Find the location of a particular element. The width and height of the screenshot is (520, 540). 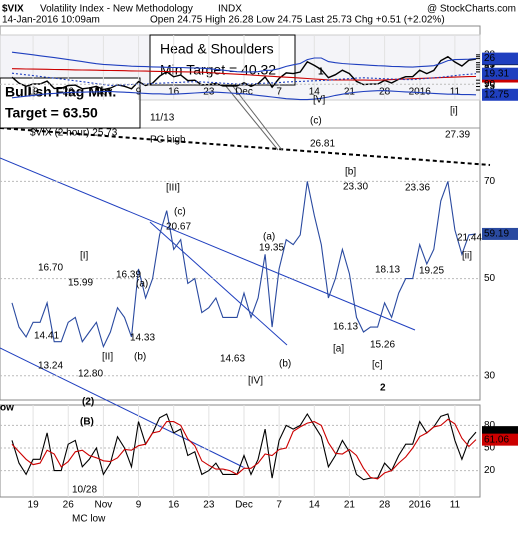

x-tick-label: 23 is located at coordinates (209, 505).